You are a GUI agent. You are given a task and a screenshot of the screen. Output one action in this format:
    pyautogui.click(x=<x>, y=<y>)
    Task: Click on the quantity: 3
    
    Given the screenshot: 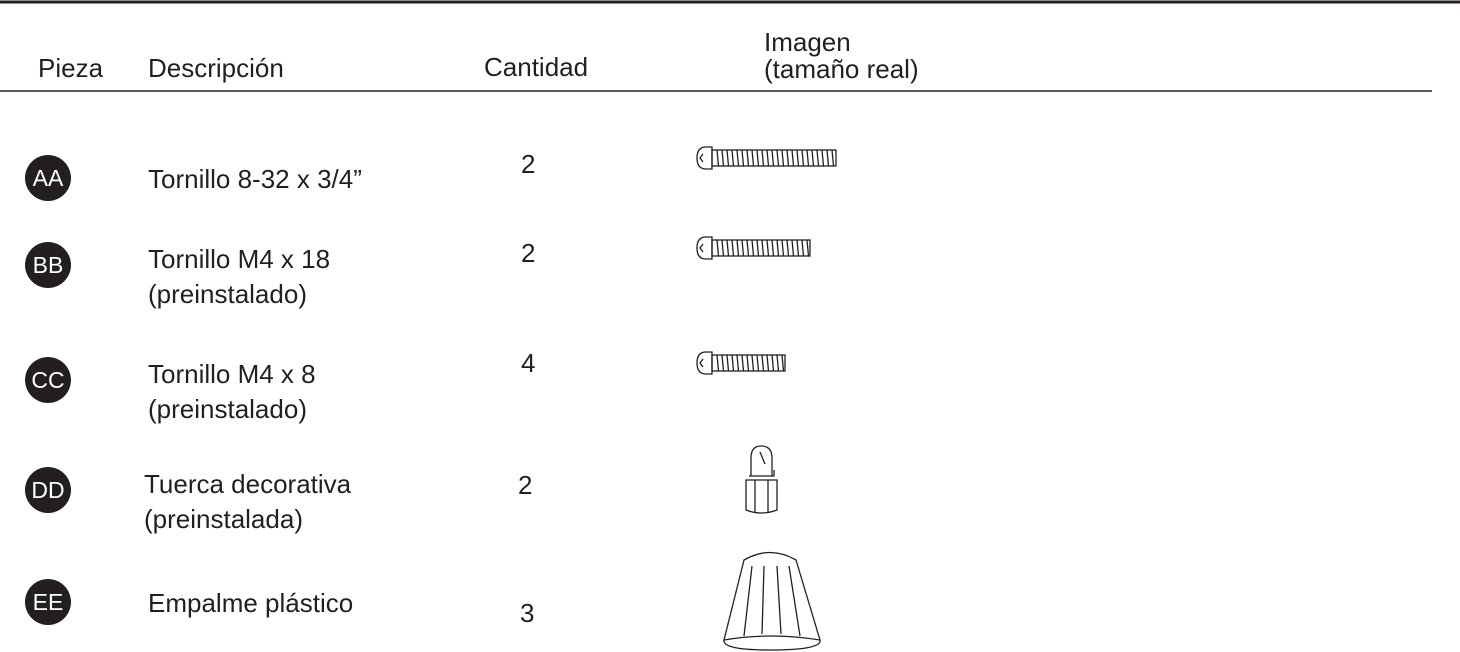 What is the action you would take?
    pyautogui.click(x=527, y=613)
    